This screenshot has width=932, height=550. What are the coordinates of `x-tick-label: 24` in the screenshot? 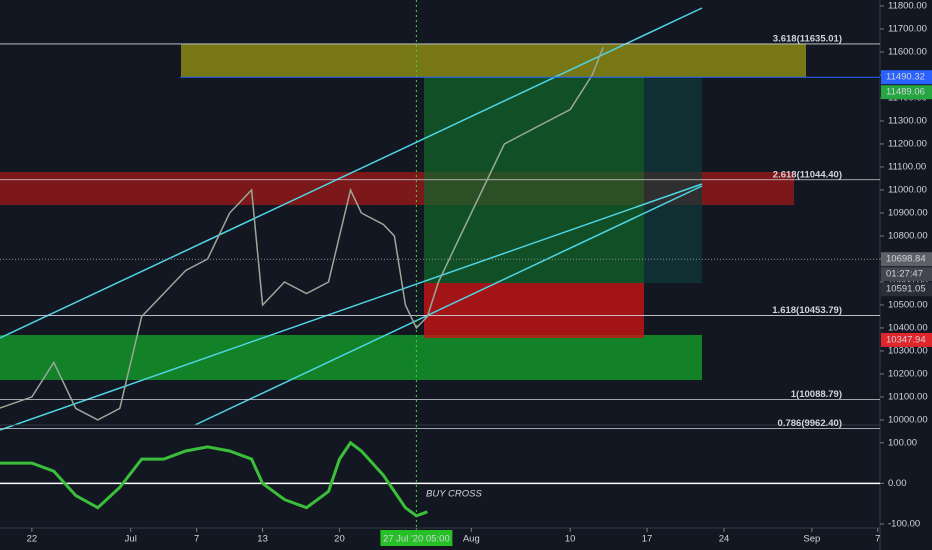 It's located at (724, 539).